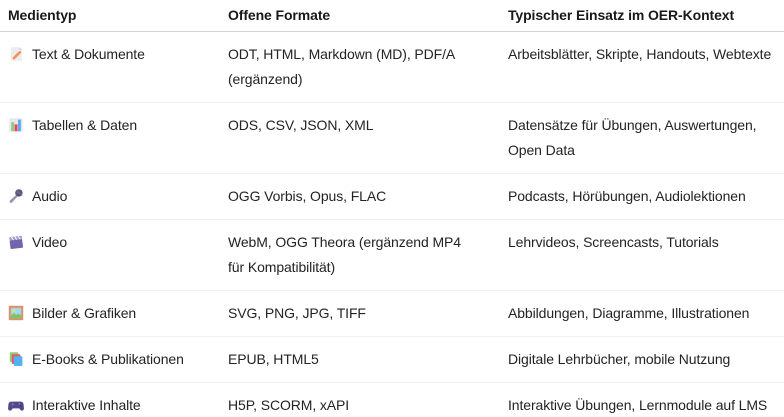  I want to click on media-type-label: E-Books & Publikationen, so click(108, 359).